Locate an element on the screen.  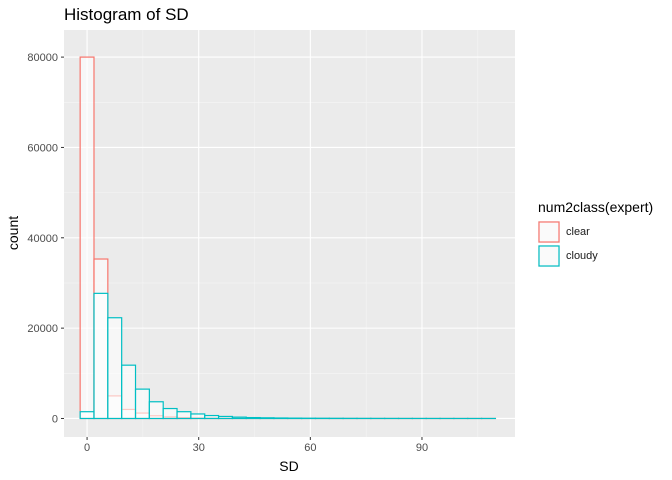
x-tick-label: 0 is located at coordinates (87, 448).